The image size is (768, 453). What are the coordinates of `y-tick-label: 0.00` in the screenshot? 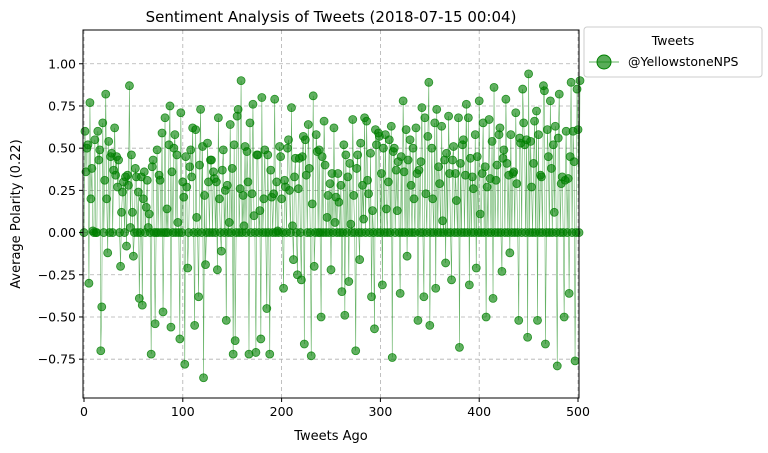 It's located at (62, 232).